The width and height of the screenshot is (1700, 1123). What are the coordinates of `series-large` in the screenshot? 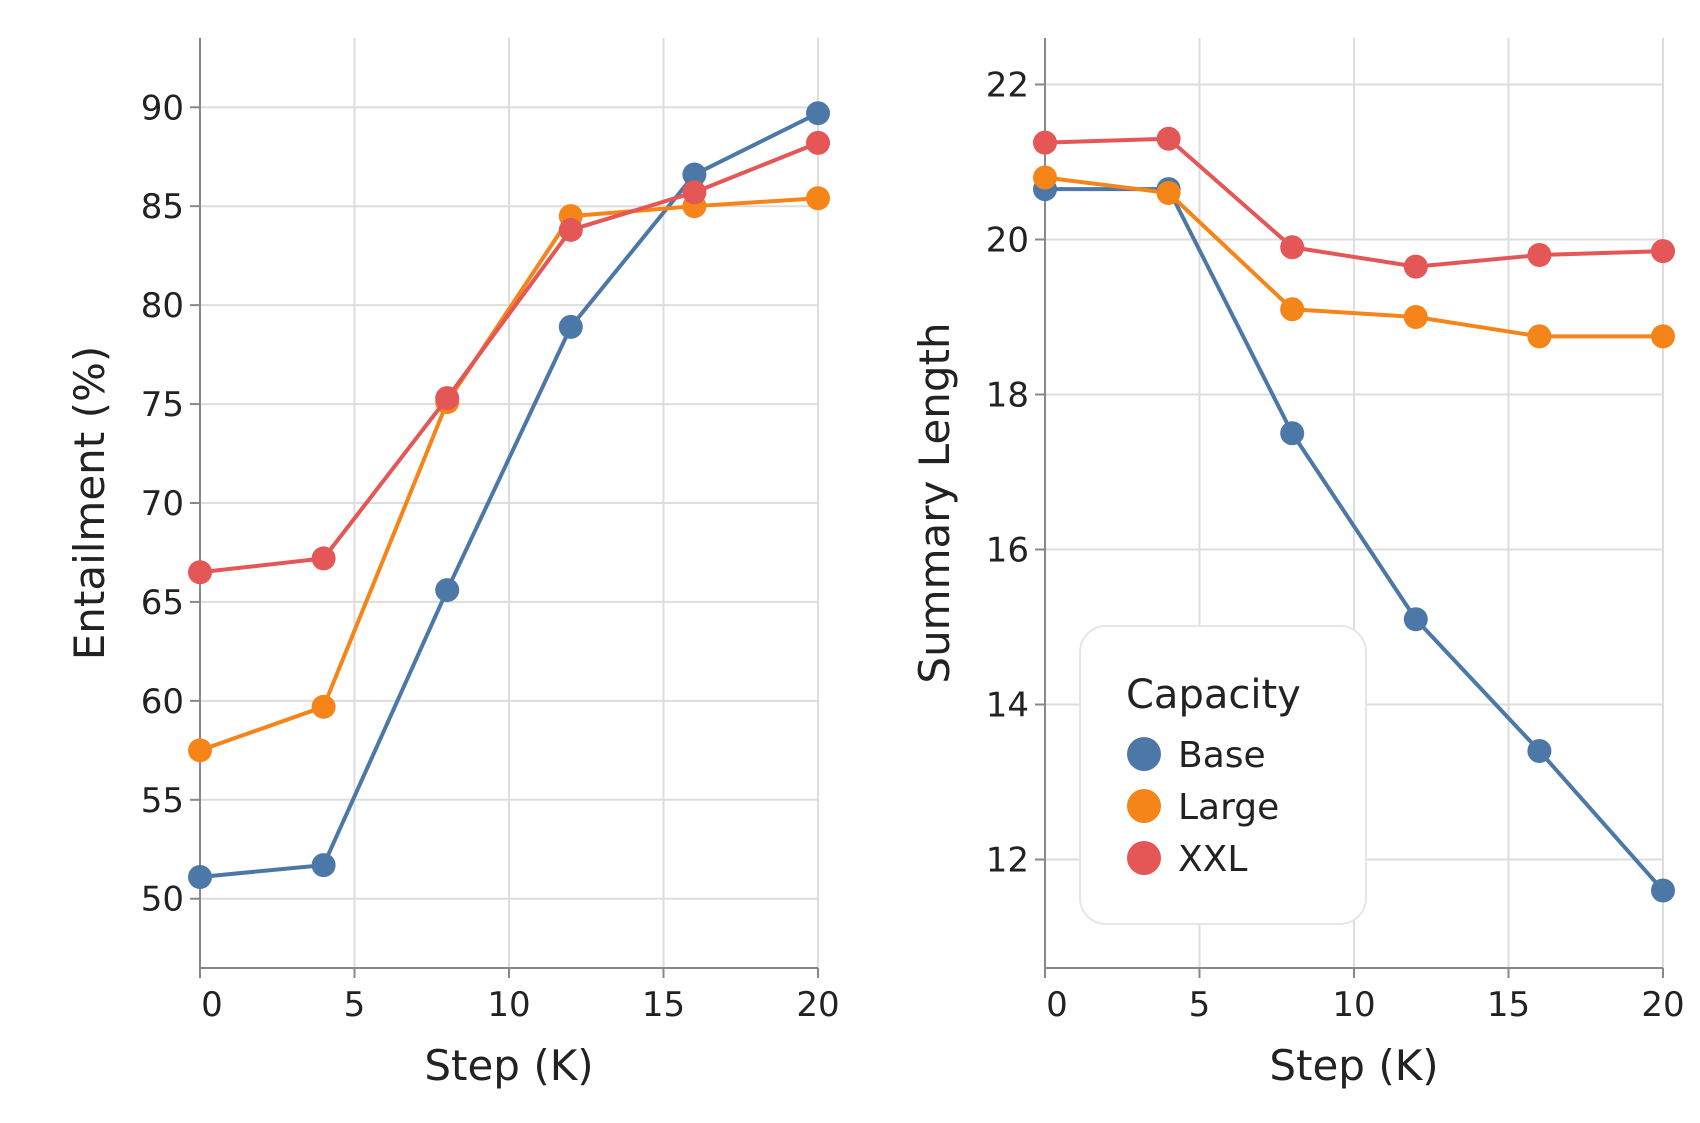 It's located at (1354, 257).